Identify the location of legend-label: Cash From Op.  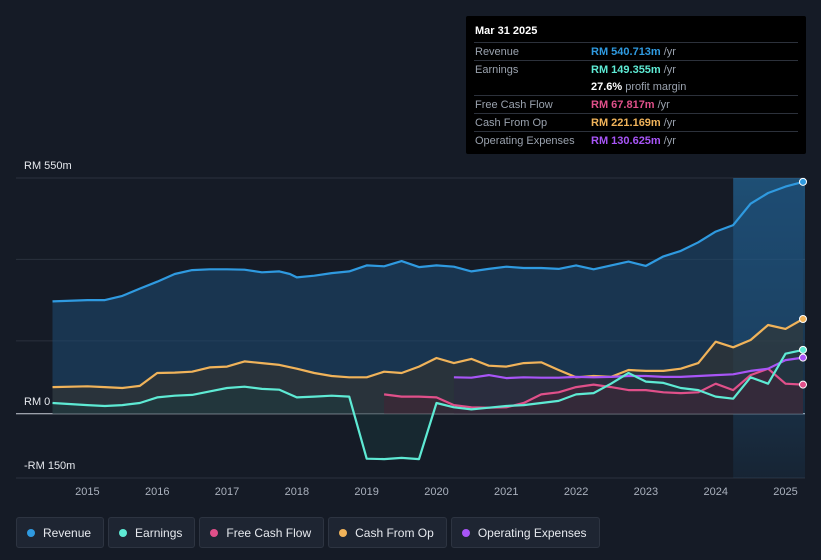
(394, 532).